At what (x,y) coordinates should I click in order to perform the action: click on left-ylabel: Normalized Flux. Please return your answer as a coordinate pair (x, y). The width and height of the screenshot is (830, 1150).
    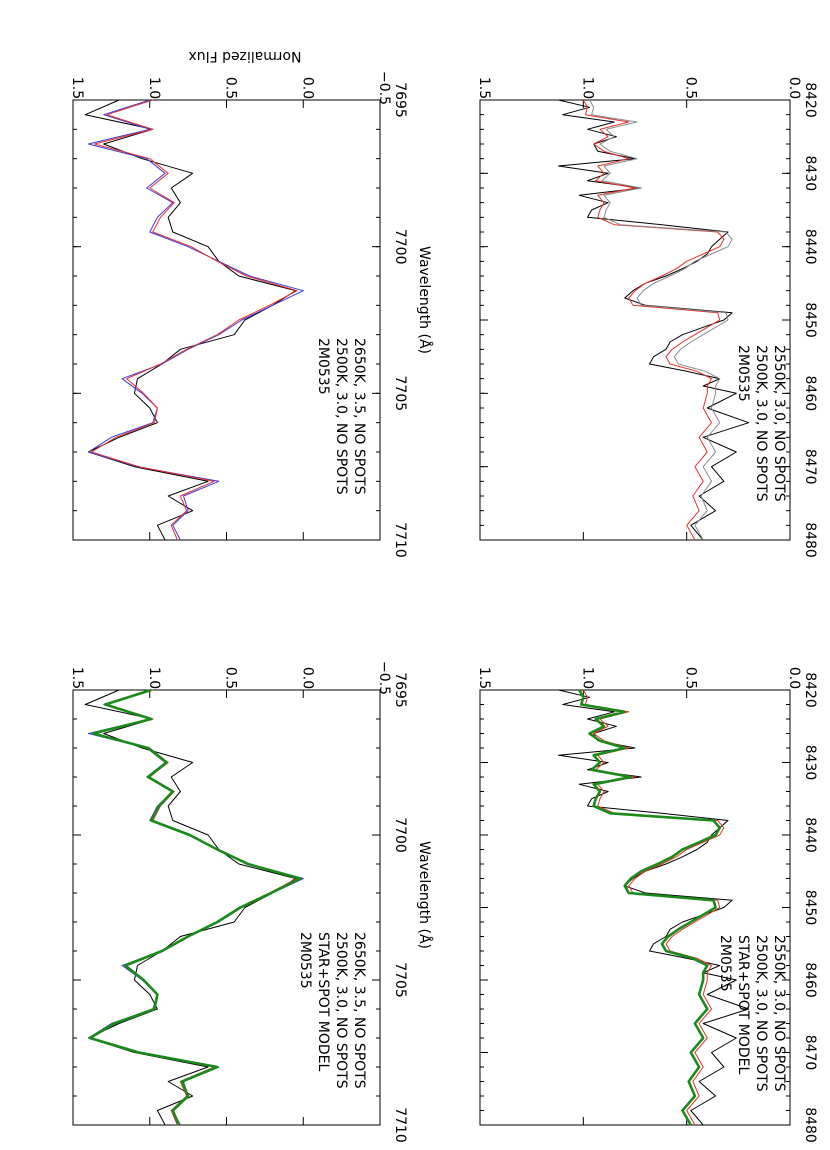
    Looking at the image, I should click on (245, 56).